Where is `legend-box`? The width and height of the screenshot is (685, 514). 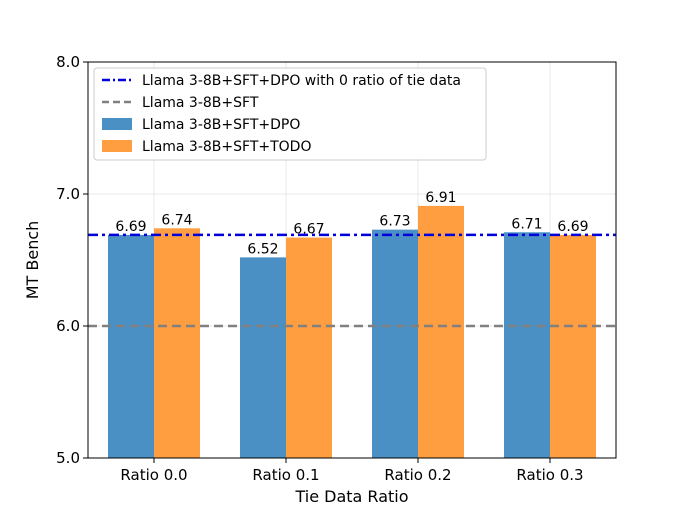 legend-box is located at coordinates (290, 114).